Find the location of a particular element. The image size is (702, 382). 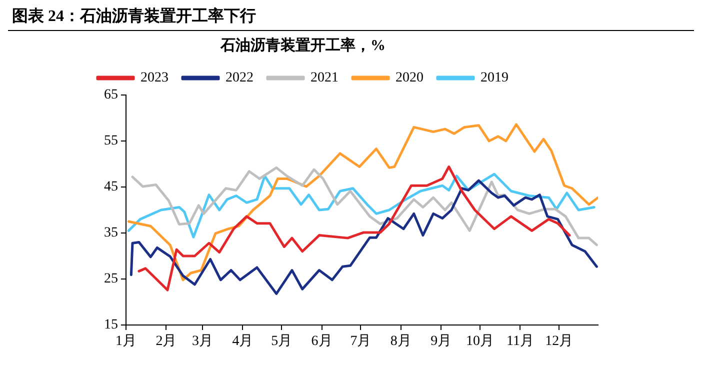

legend-label: 2019 is located at coordinates (494, 78).